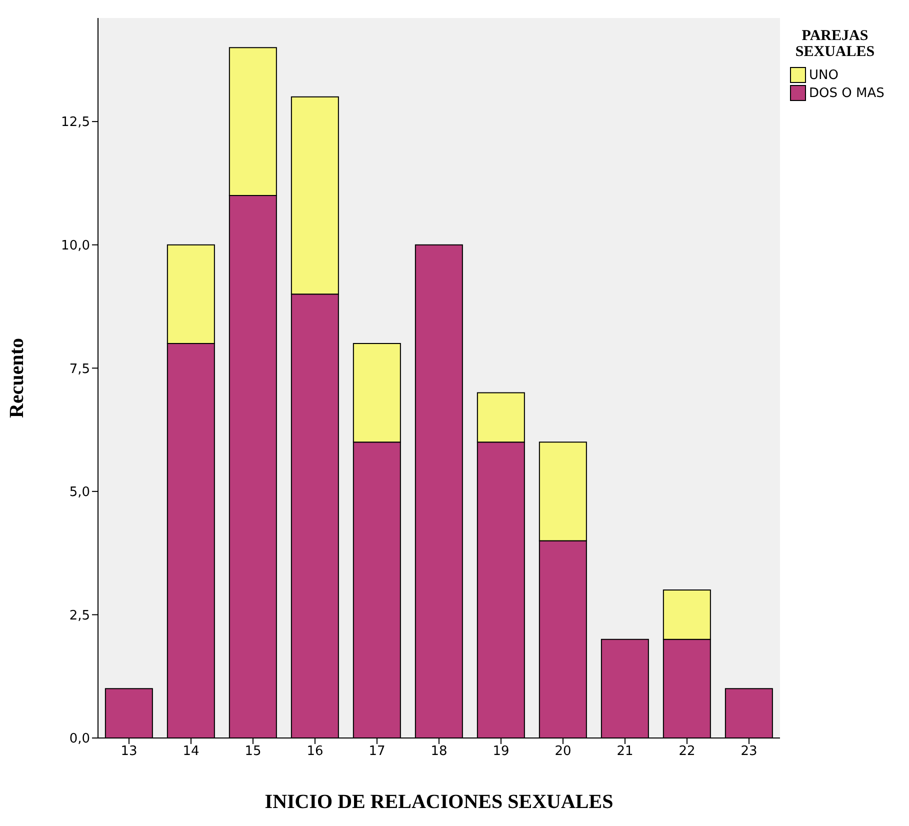 Image resolution: width=909 pixels, height=826 pixels. Describe the element at coordinates (749, 752) in the screenshot. I see `x-tick-label: 23` at that location.